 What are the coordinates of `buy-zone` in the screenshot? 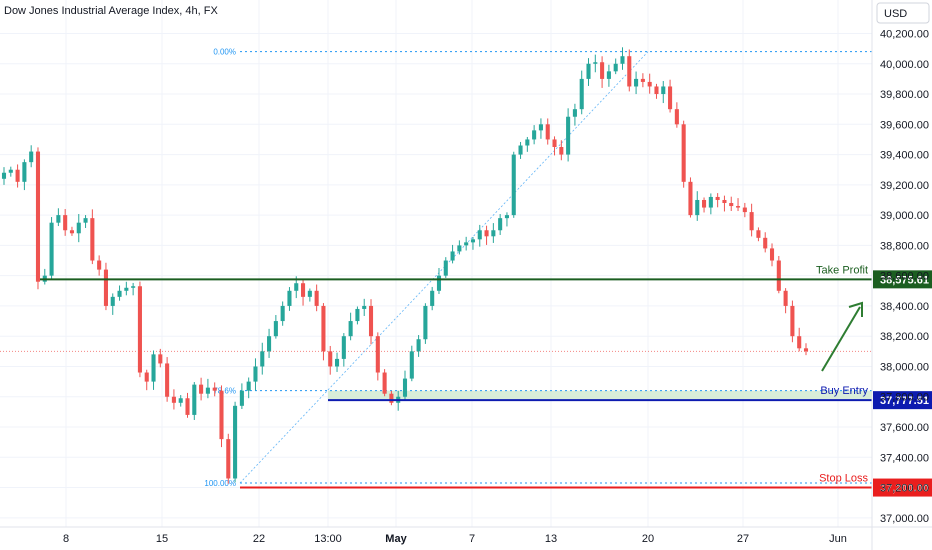 It's located at (600, 395).